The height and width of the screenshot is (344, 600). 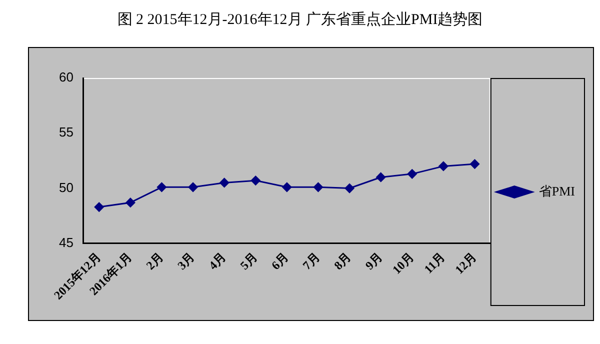 What do you see at coordinates (466, 263) in the screenshot?
I see `x-tick-label: 12月` at bounding box center [466, 263].